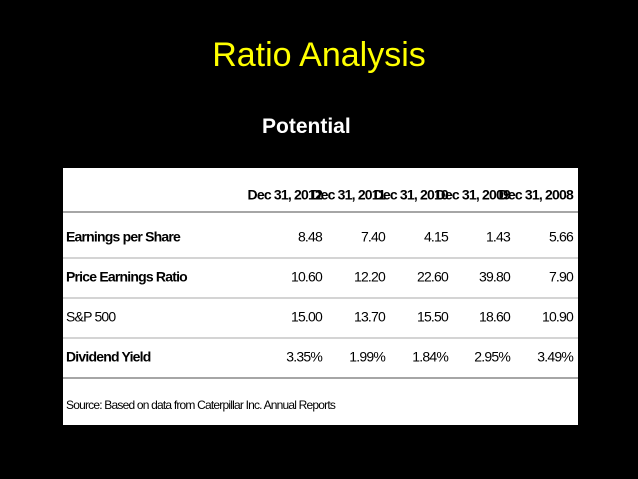 This screenshot has width=638, height=479. What do you see at coordinates (310, 237) in the screenshot?
I see `cell: 8.48` at bounding box center [310, 237].